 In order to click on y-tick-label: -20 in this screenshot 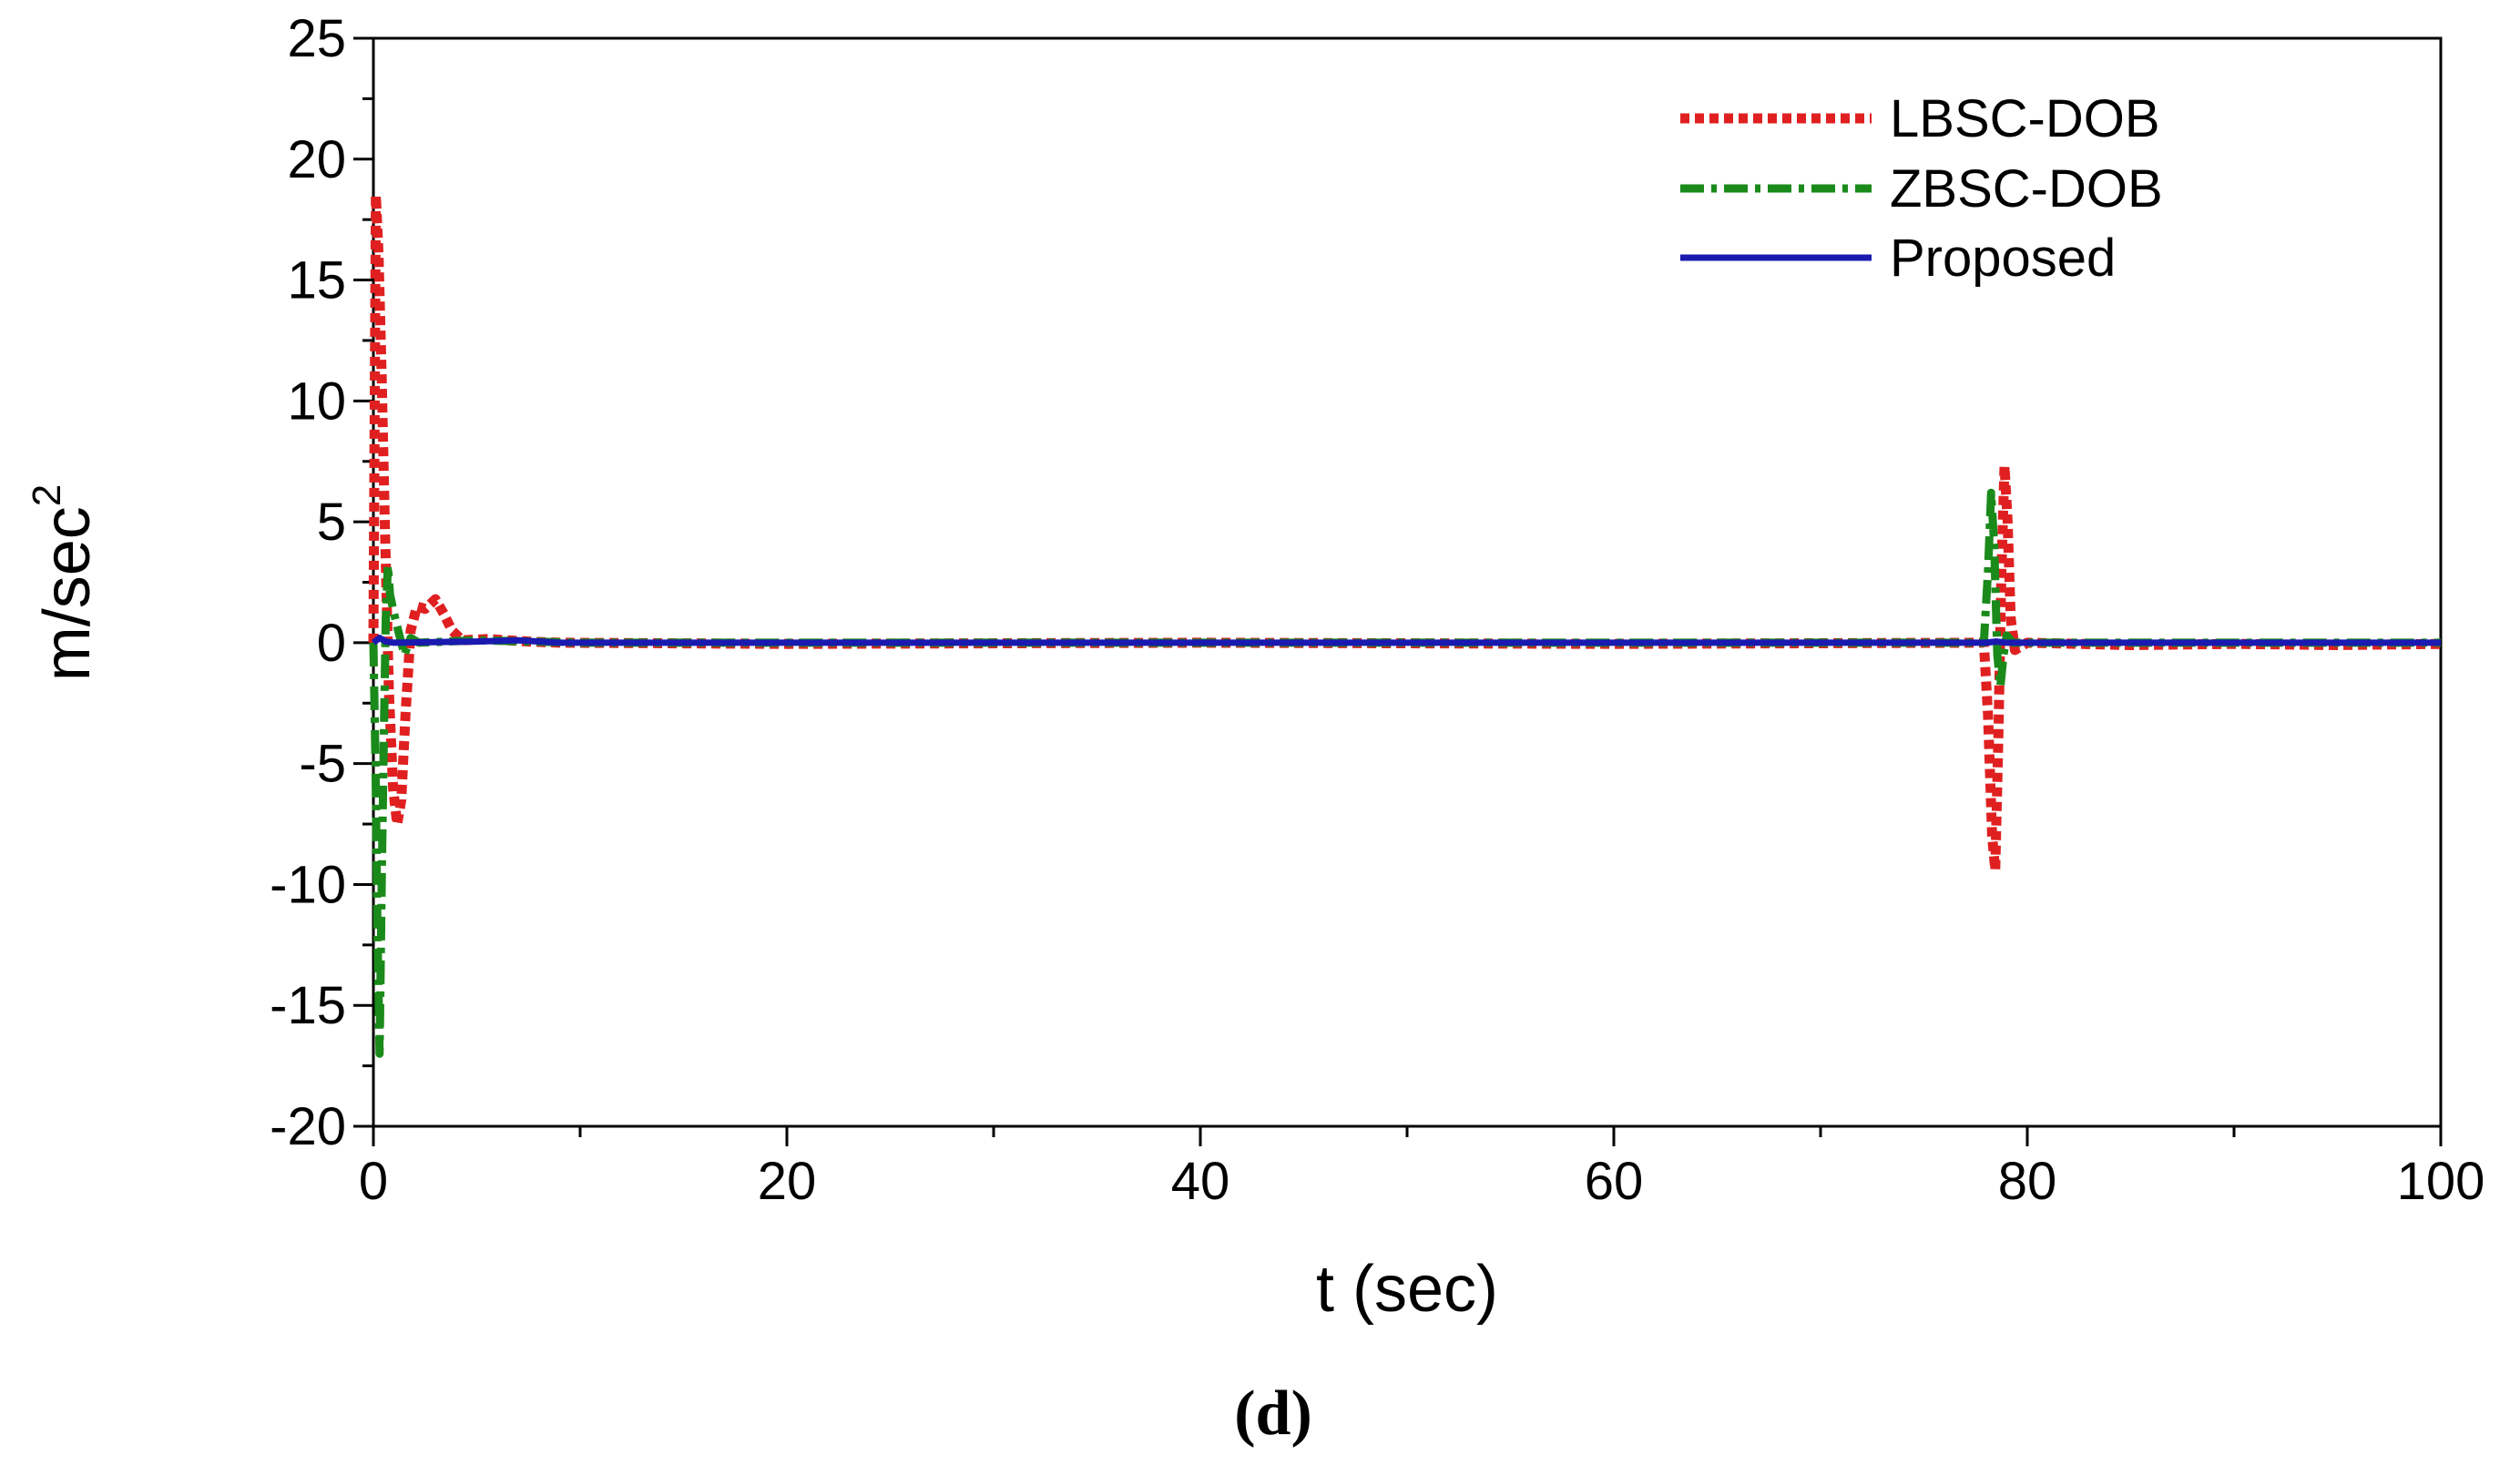, I will do `click(308, 1126)`.